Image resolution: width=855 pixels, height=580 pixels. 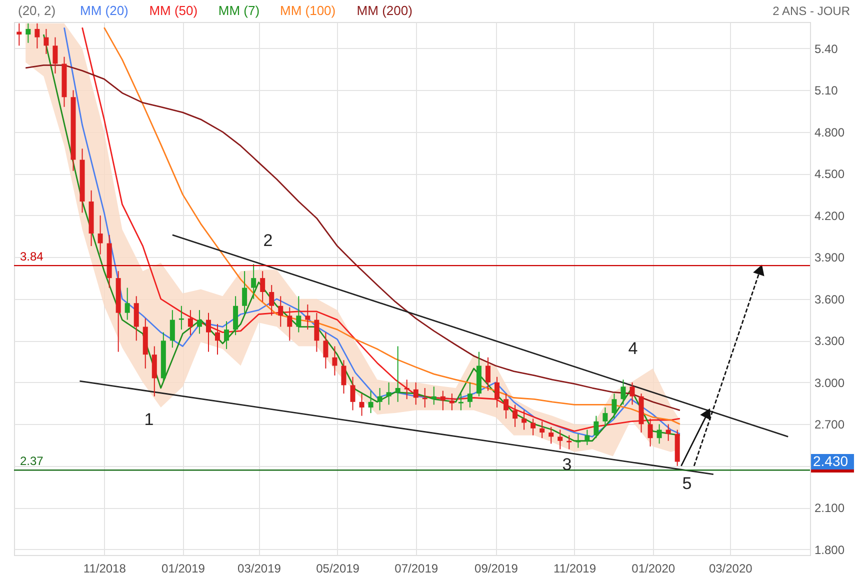 What do you see at coordinates (308, 10) in the screenshot?
I see `text: MM (100)` at bounding box center [308, 10].